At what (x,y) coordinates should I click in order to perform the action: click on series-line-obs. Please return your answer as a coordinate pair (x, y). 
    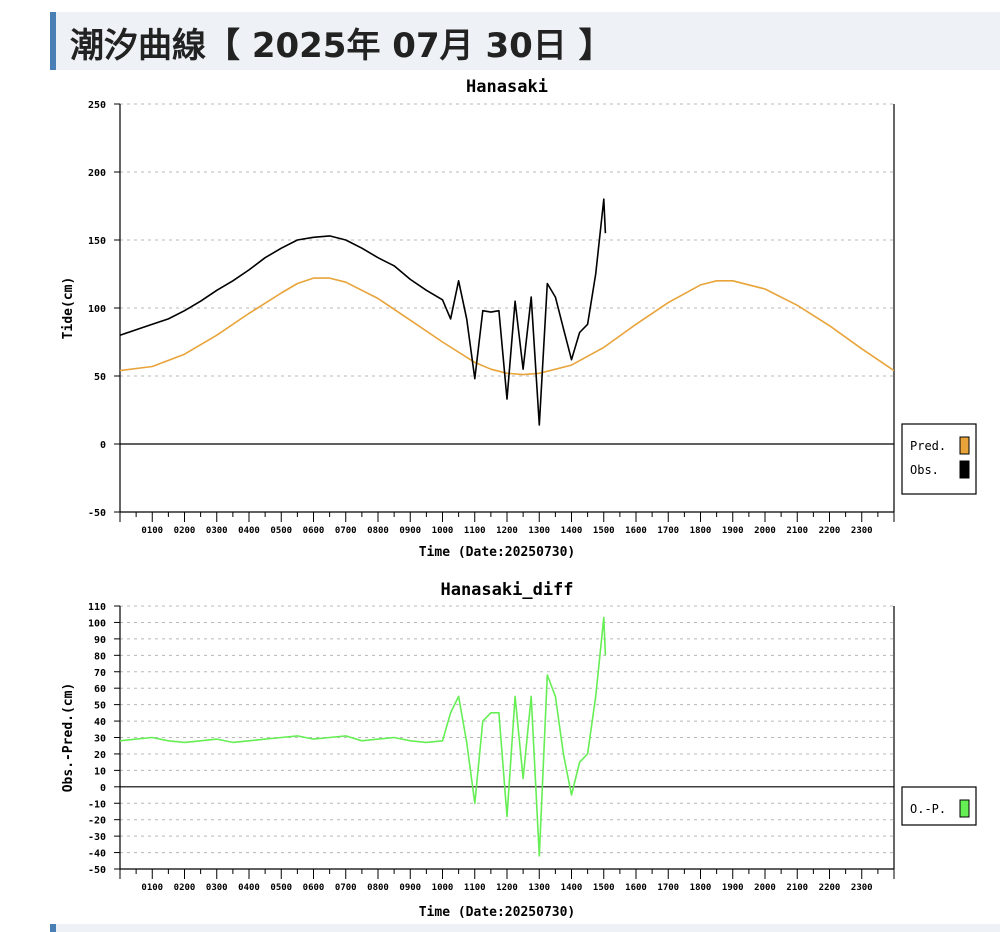
    Looking at the image, I should click on (363, 312).